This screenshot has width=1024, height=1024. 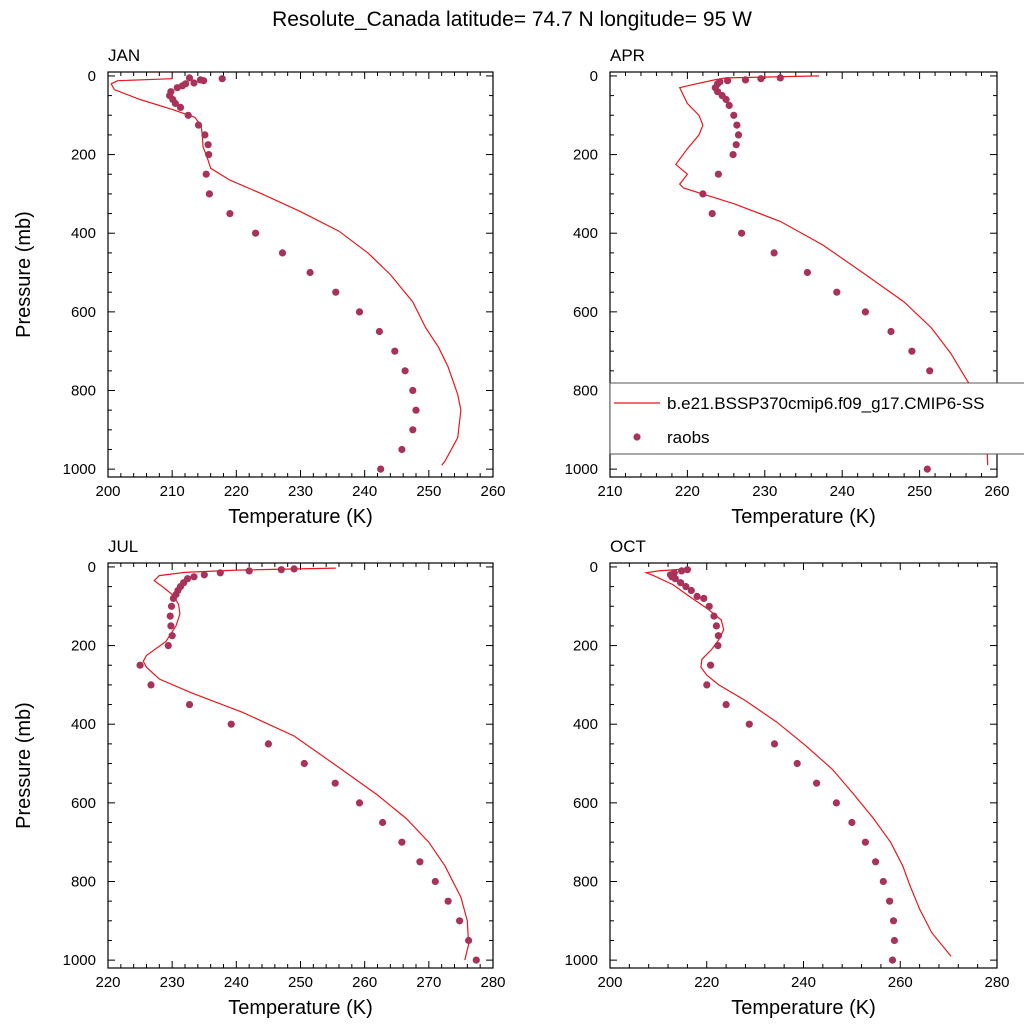 I want to click on x-tick-label: 270, so click(x=428, y=982).